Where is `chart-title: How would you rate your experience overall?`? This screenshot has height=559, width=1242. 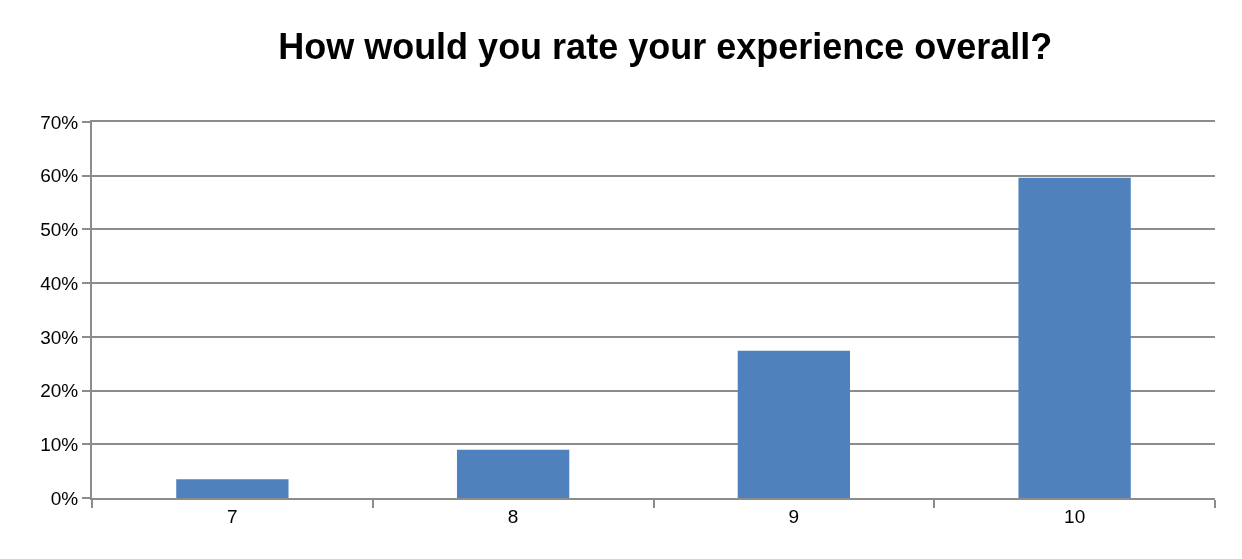
chart-title: How would you rate your experience overall? is located at coordinates (665, 46).